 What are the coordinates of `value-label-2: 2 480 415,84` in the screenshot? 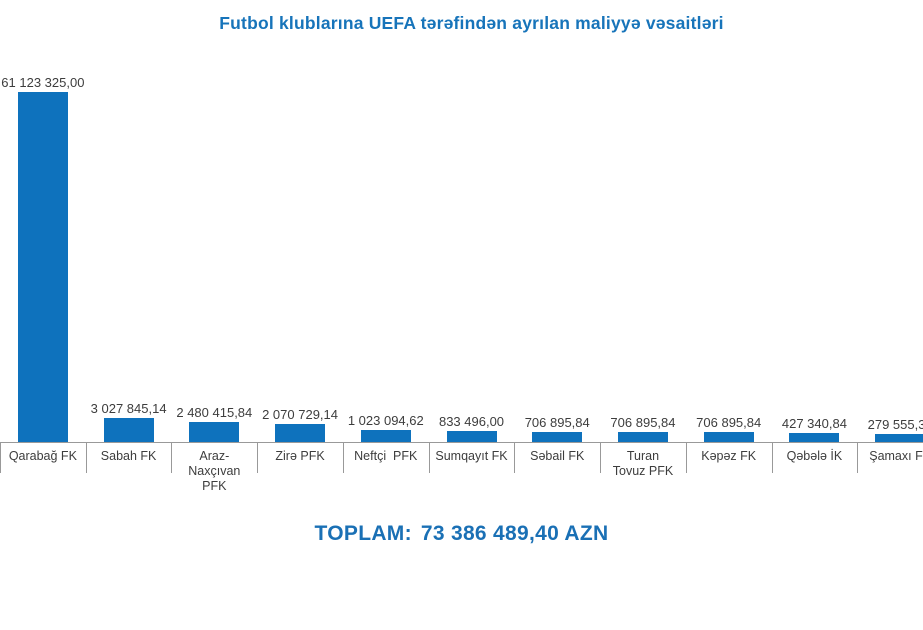 It's located at (214, 412).